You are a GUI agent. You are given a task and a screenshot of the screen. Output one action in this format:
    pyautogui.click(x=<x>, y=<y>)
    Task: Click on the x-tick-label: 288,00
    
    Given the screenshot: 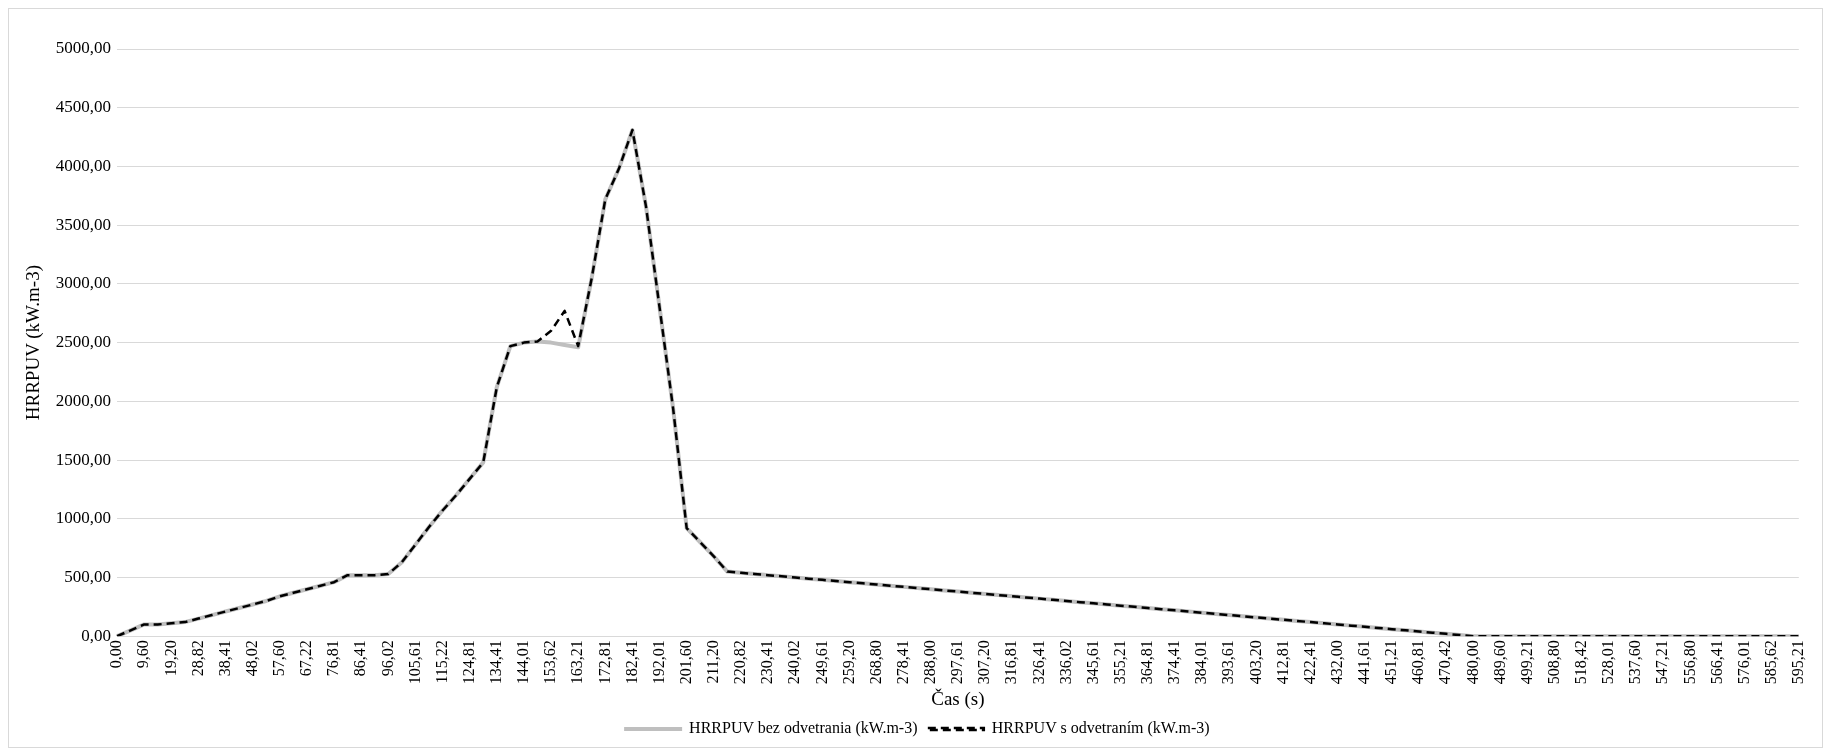 What is the action you would take?
    pyautogui.click(x=929, y=662)
    